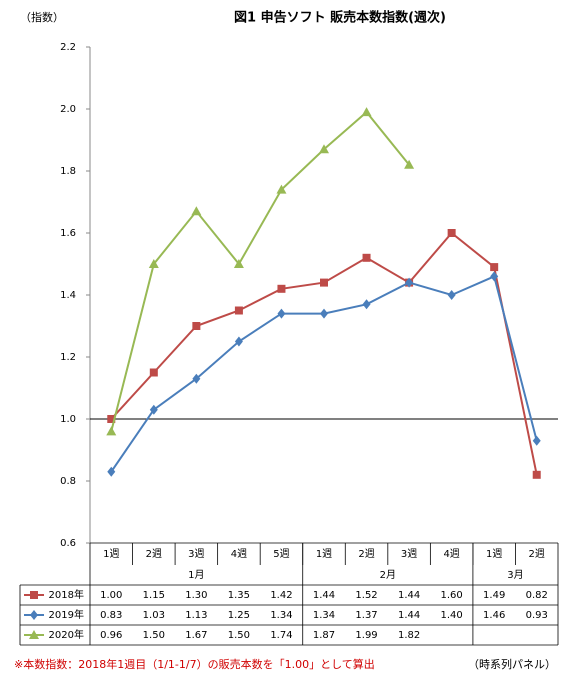 The image size is (564, 698). What do you see at coordinates (494, 595) in the screenshot?
I see `table-value: 1.49` at bounding box center [494, 595].